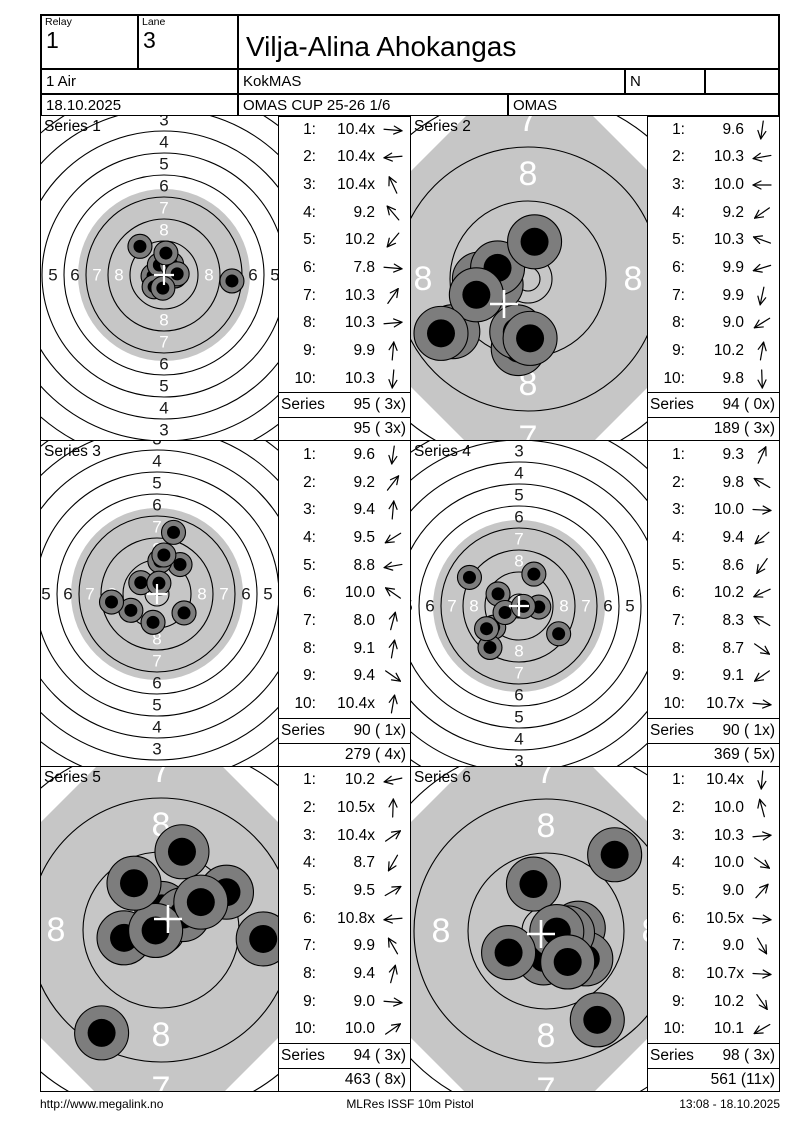  Describe the element at coordinates (372, 105) in the screenshot. I see `competition-cell: OMAS CUP 25-26 1/6` at that location.